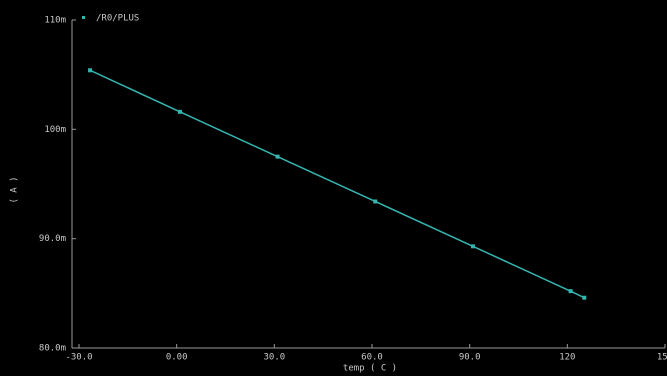 Image resolution: width=667 pixels, height=376 pixels. I want to click on x-tick-label: -30.0, so click(78, 358).